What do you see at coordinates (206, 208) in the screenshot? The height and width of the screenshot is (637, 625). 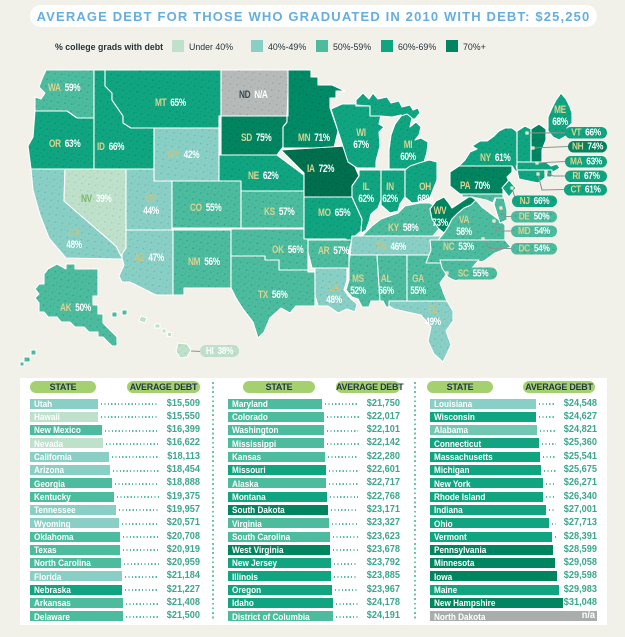 I see `svg-text: CO 55%` at bounding box center [206, 208].